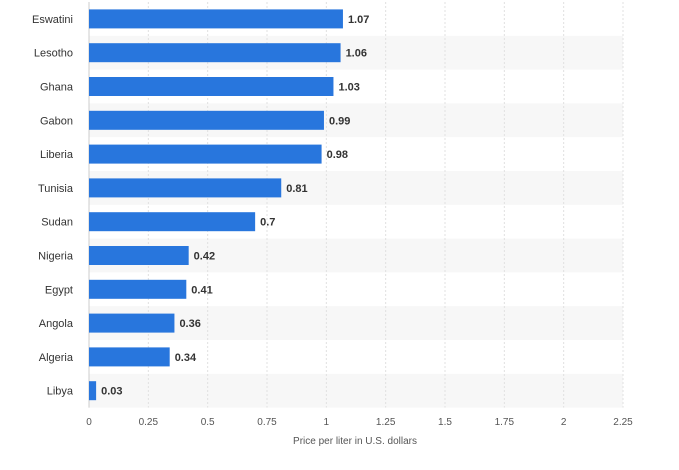 This screenshot has width=679, height=470. I want to click on category-label: Eswatini, so click(52, 20).